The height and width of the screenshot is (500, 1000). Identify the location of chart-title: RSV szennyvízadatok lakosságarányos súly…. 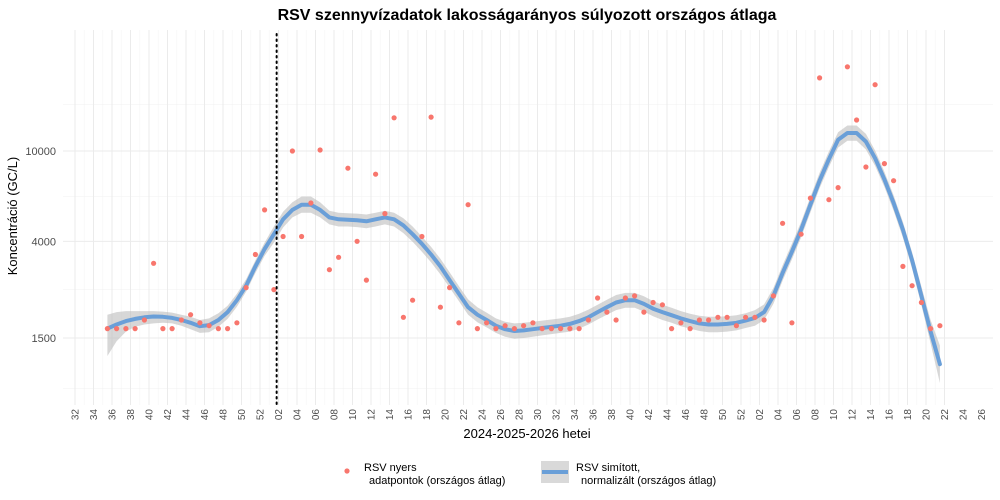
(527, 15).